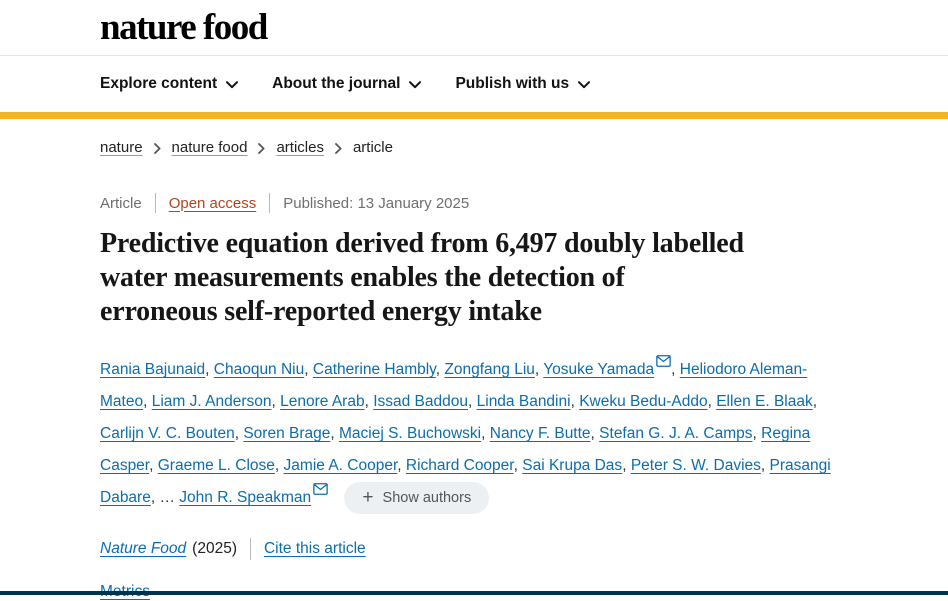 This screenshot has height=601, width=948. What do you see at coordinates (455, 449) in the screenshot?
I see `author-link: Regina Casper` at bounding box center [455, 449].